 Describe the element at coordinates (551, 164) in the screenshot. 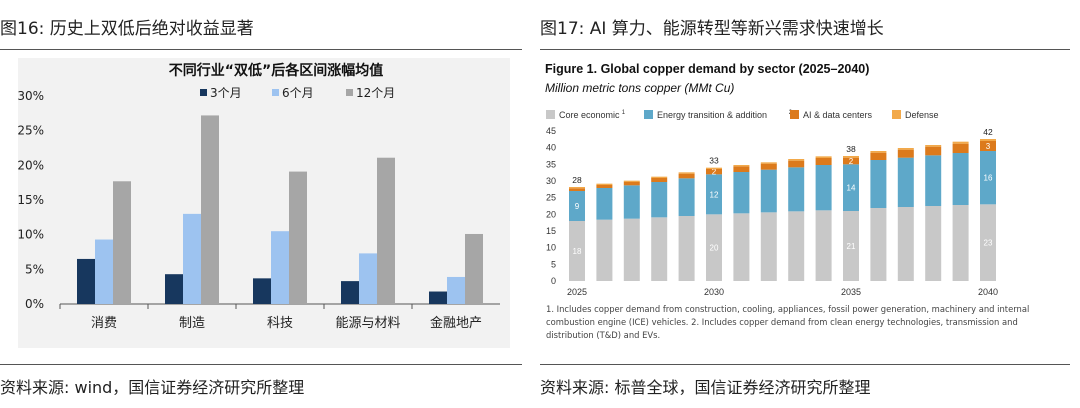

I see `y-tick-label: 35` at that location.